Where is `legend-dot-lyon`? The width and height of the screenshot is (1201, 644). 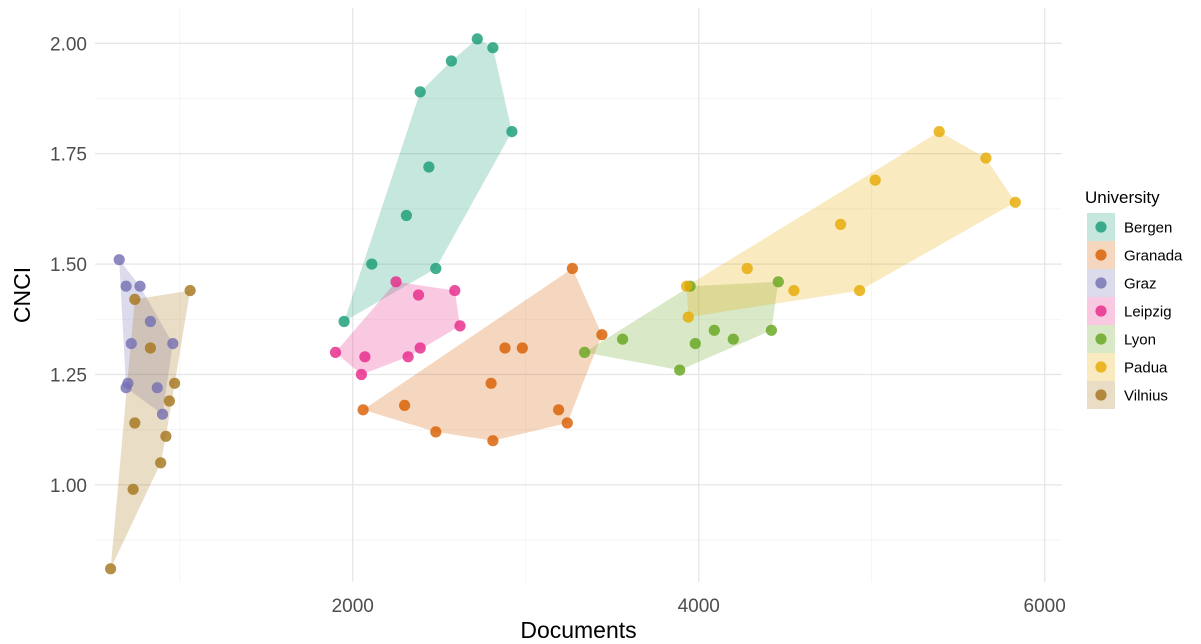
legend-dot-lyon is located at coordinates (1101, 339).